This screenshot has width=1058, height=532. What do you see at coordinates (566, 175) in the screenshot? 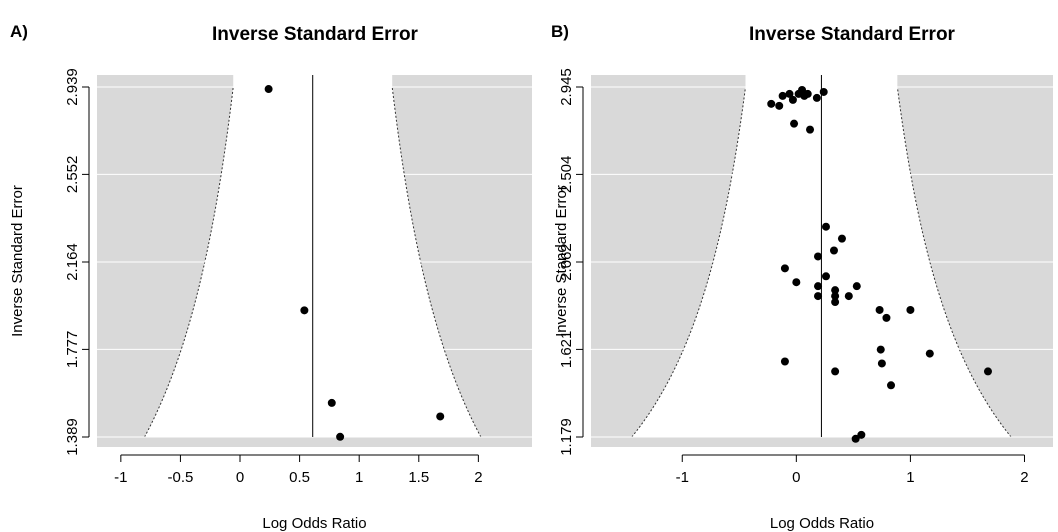
I see `y-tick-label: 2.504` at bounding box center [566, 175].